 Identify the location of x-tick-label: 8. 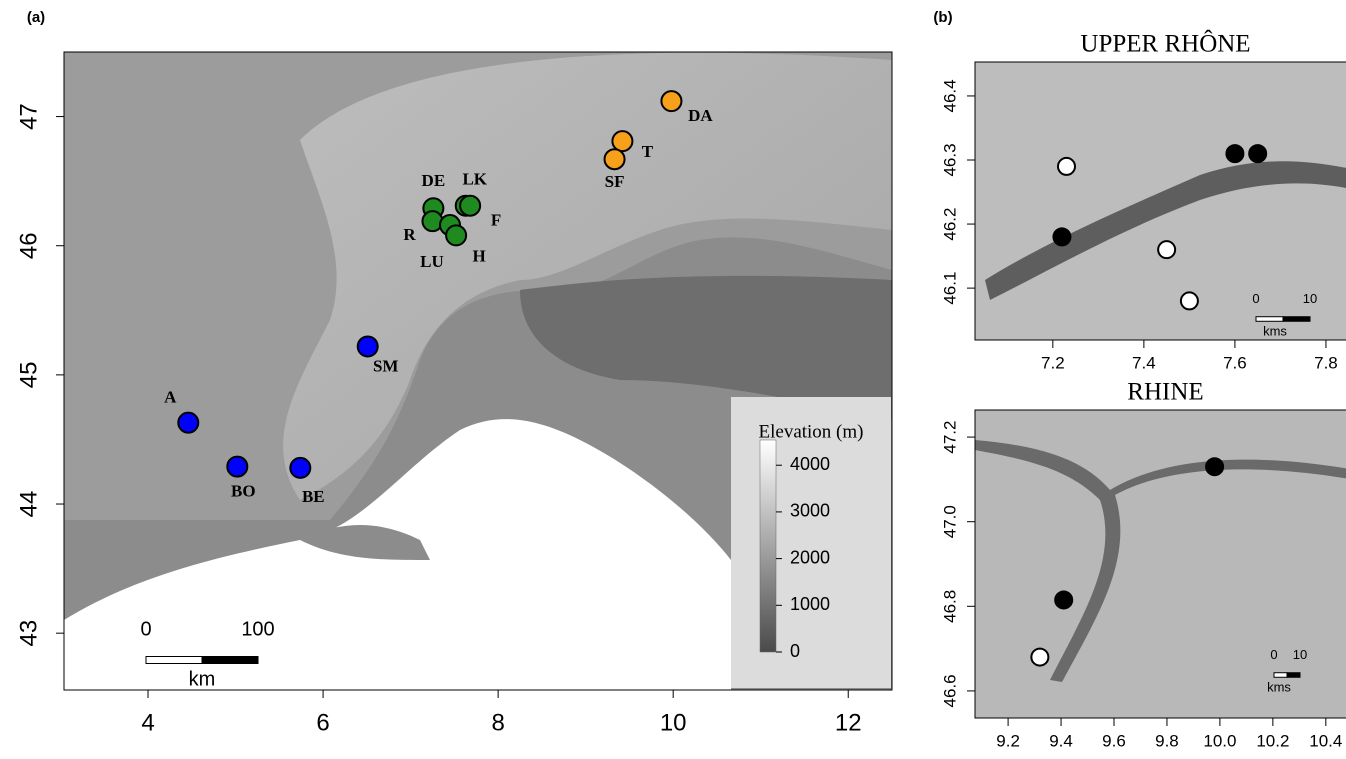
(497, 722).